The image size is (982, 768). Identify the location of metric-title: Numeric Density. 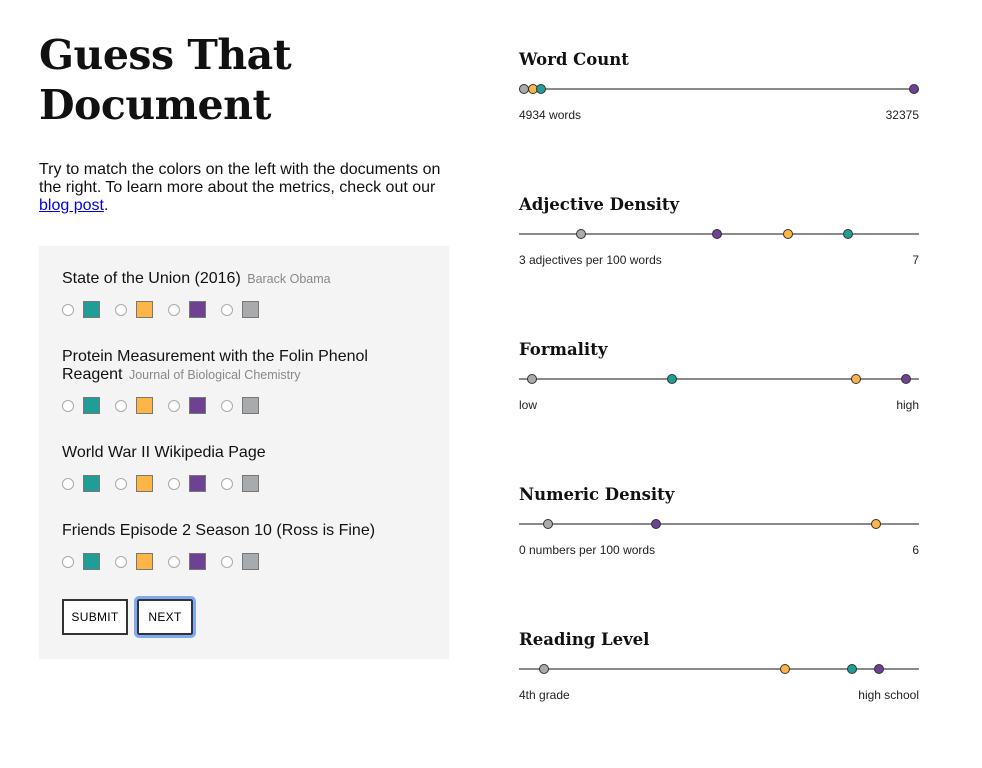
(597, 494).